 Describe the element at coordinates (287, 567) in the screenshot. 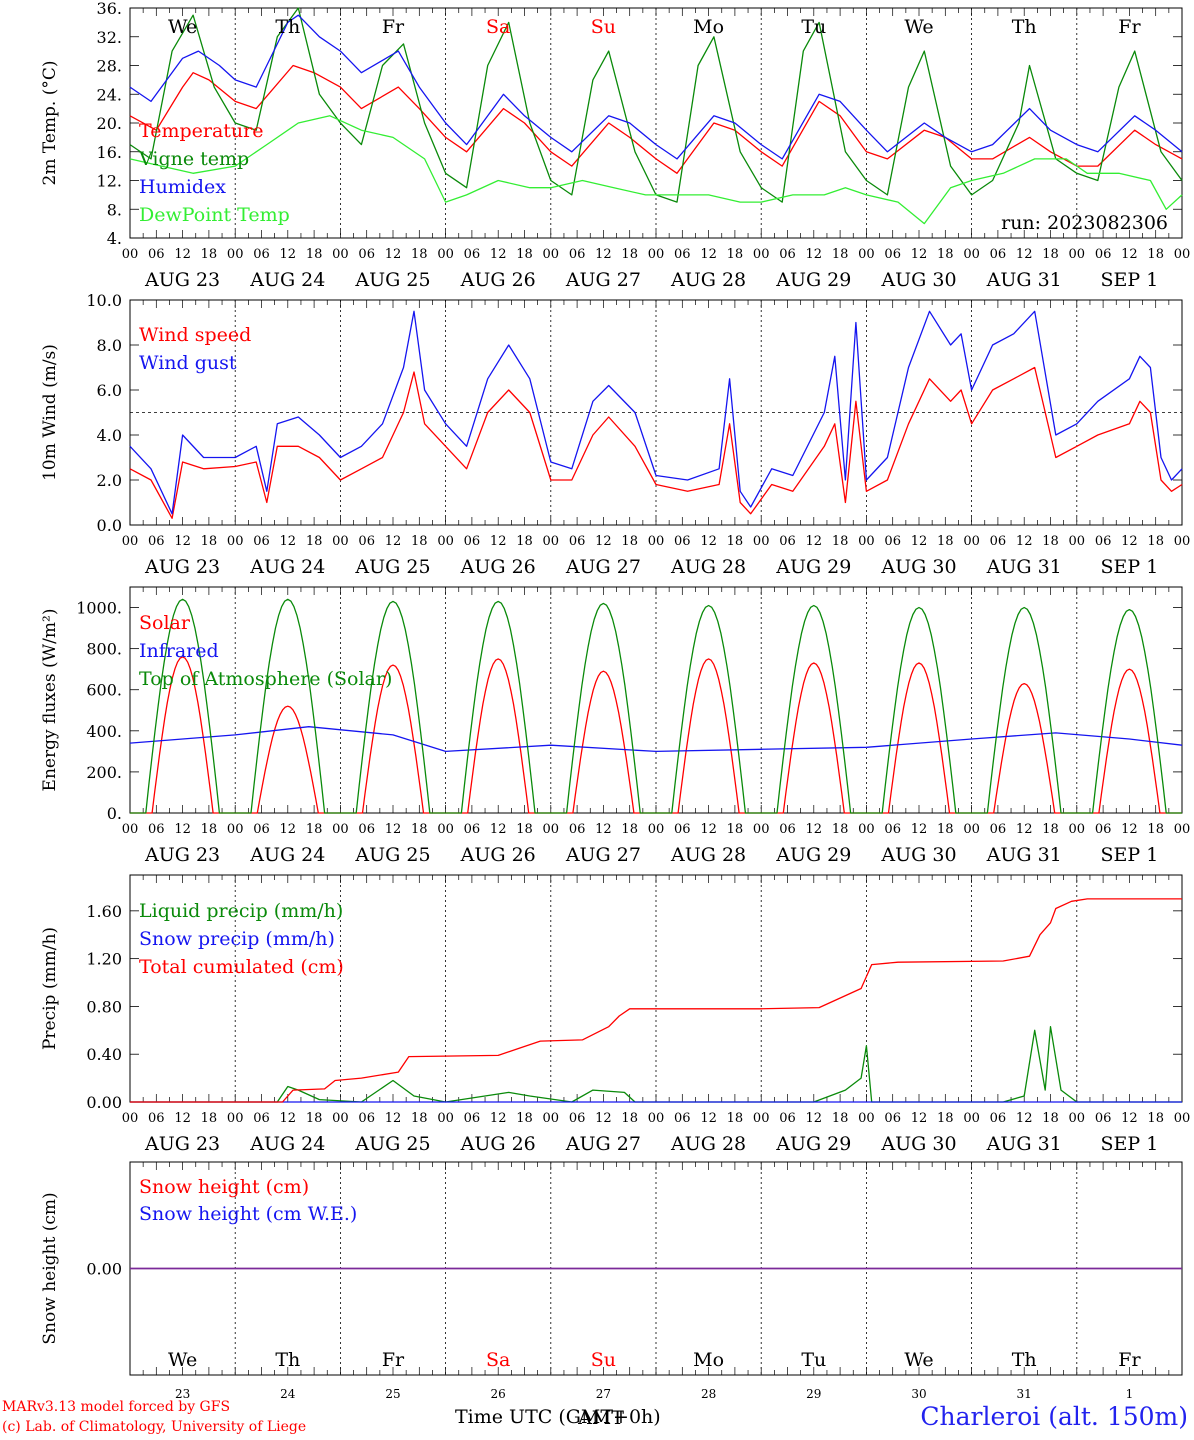

I see `day-date-label: AUG 24` at that location.